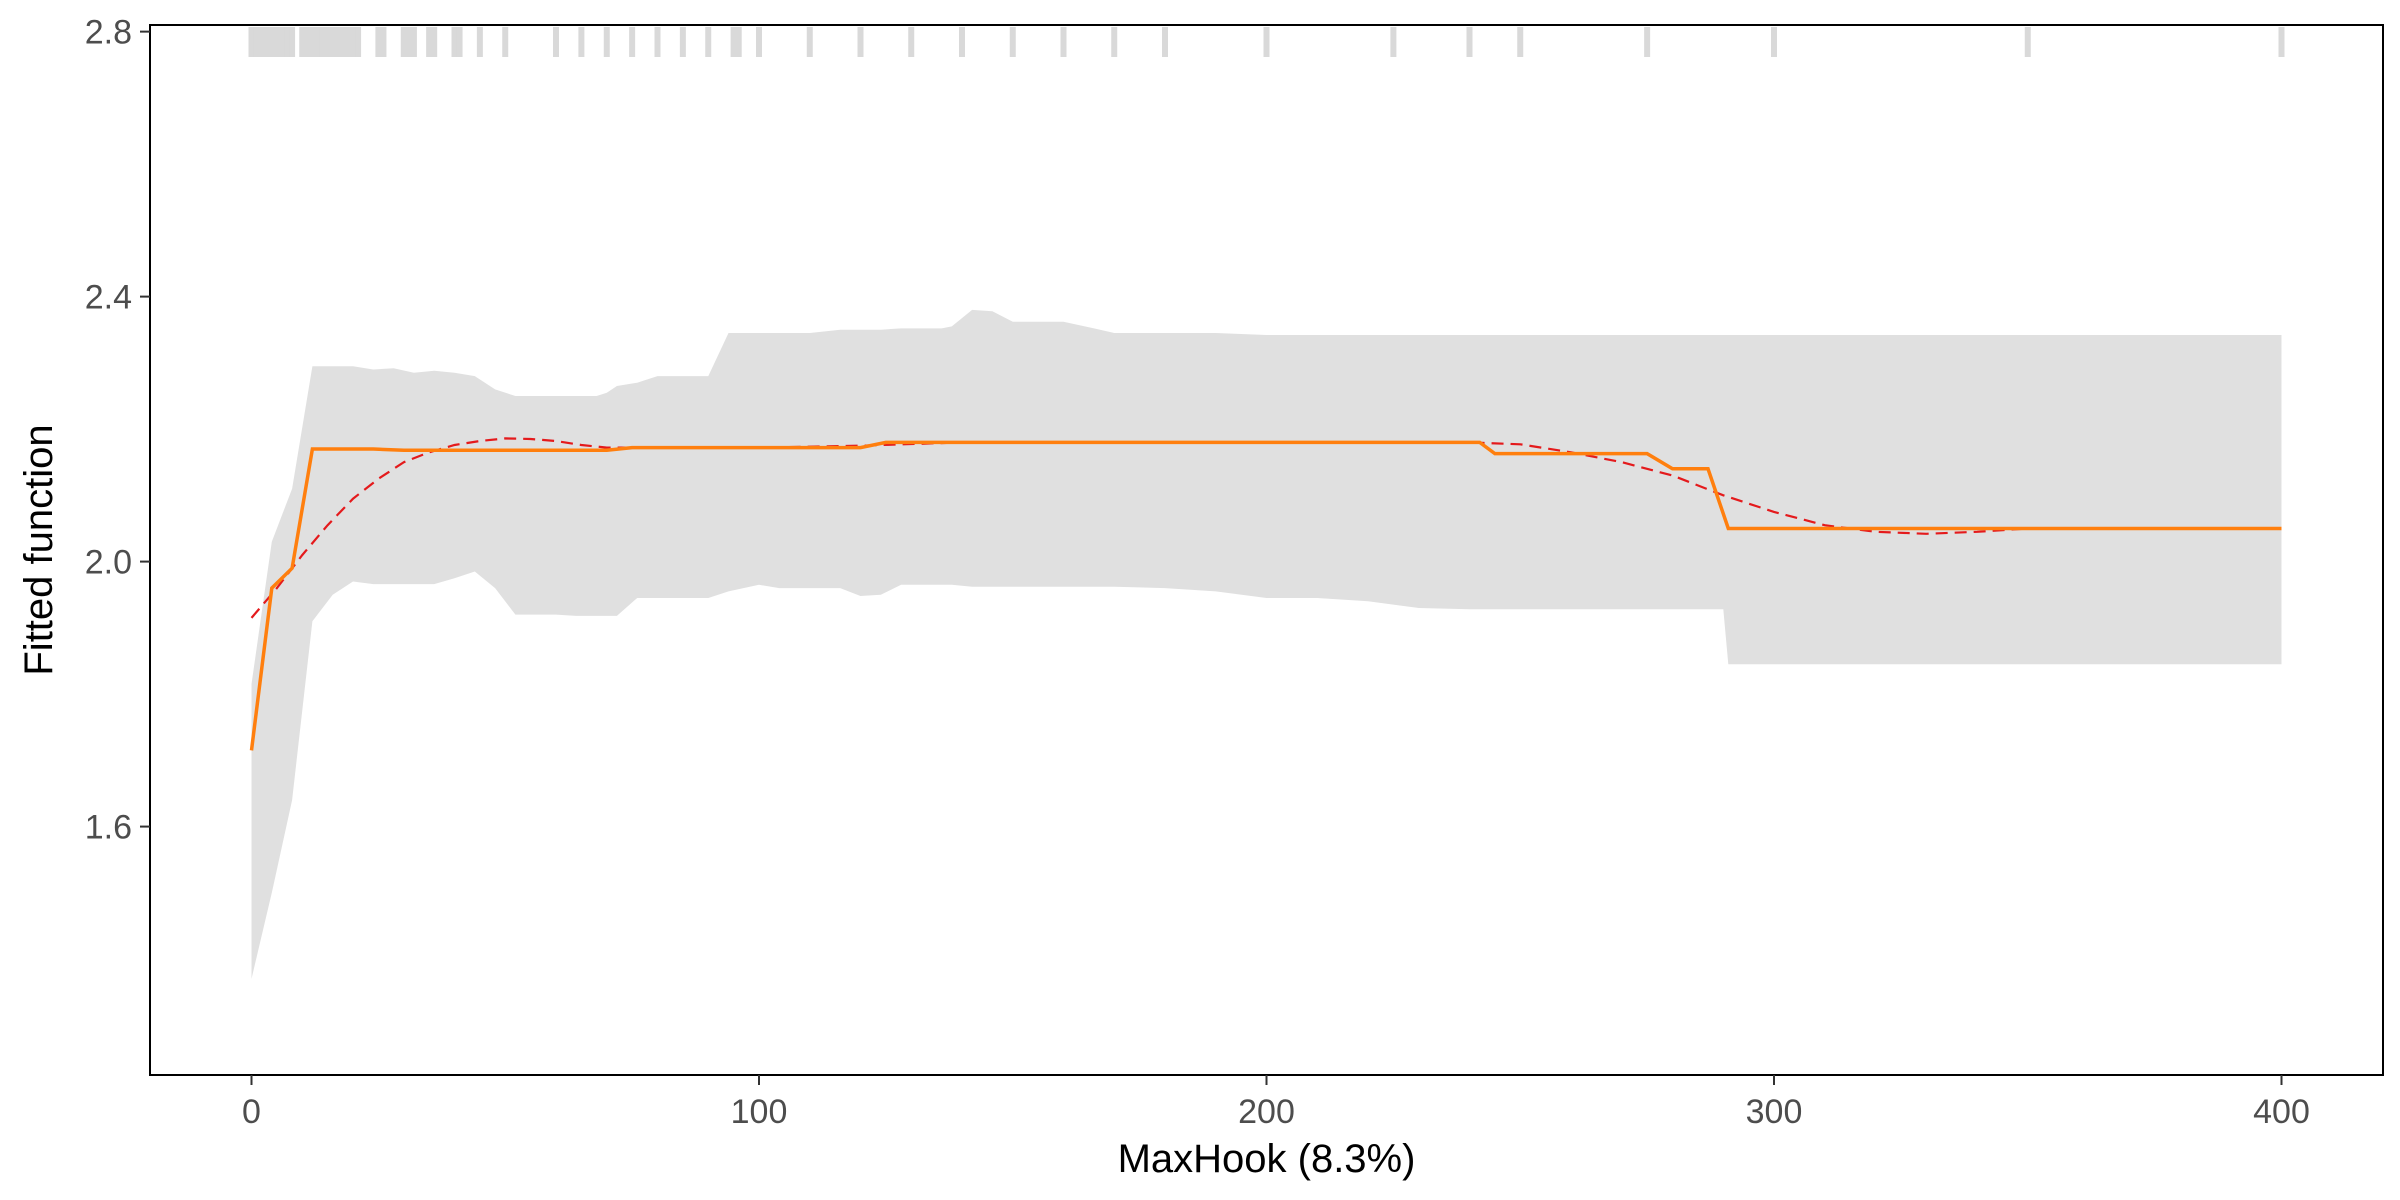  What do you see at coordinates (1774, 1112) in the screenshot?
I see `x-tick-label: 300` at bounding box center [1774, 1112].